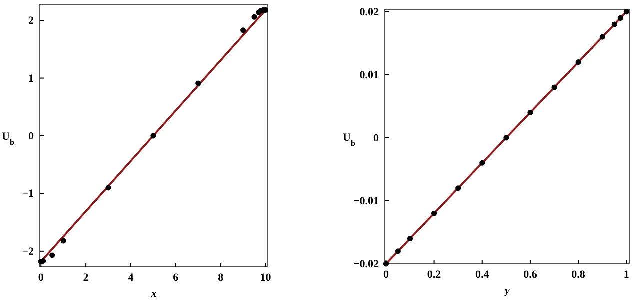 This screenshot has width=633, height=305. I want to click on x-tick-label: 2, so click(86, 278).